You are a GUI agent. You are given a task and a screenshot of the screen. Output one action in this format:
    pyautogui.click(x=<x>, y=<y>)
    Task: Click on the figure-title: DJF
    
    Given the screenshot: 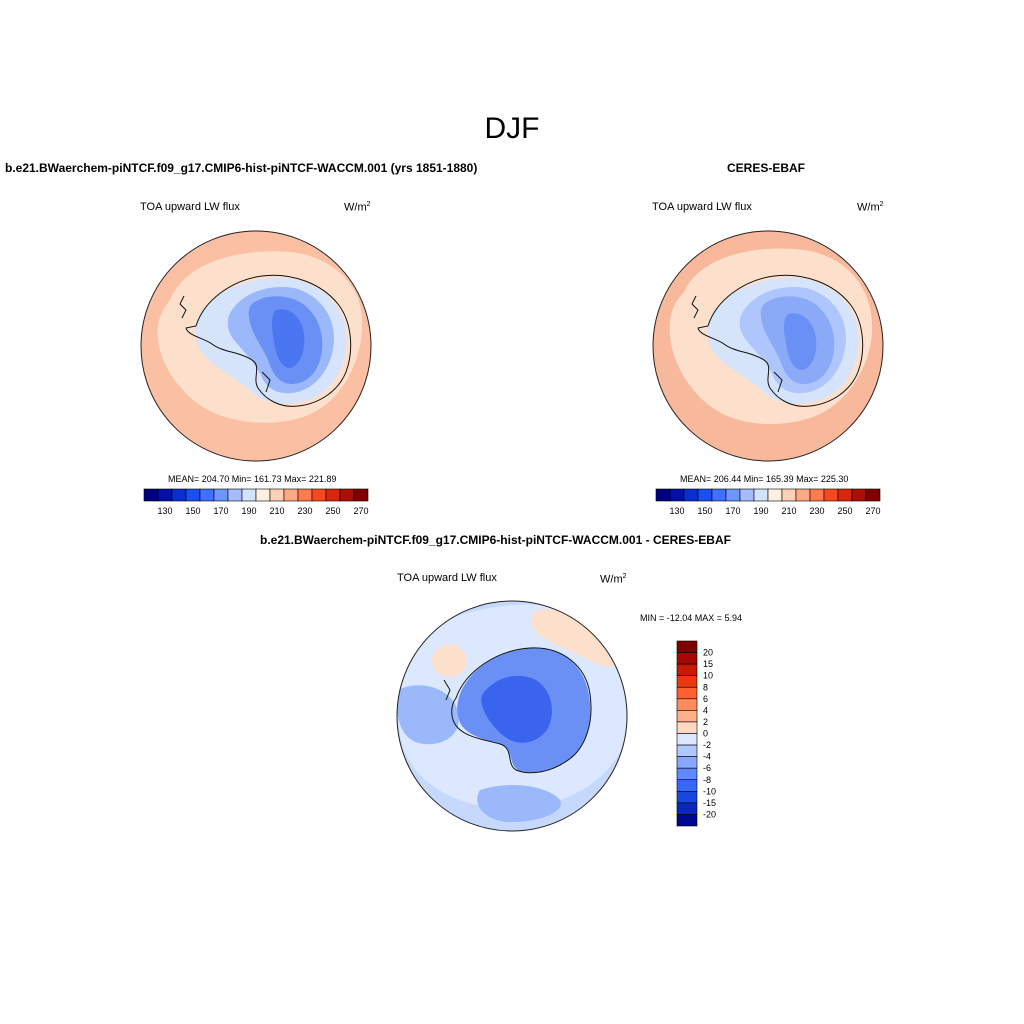 What is the action you would take?
    pyautogui.click(x=512, y=128)
    